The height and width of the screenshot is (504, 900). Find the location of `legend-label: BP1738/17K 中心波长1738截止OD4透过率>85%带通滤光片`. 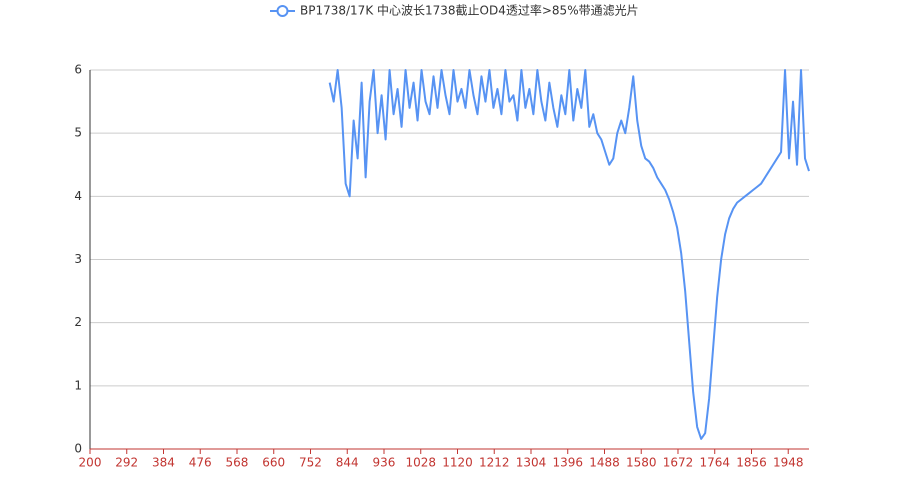

legend-label: BP1738/17K 中心波长1738截止OD4透过率>85%带通滤光片 is located at coordinates (469, 10).